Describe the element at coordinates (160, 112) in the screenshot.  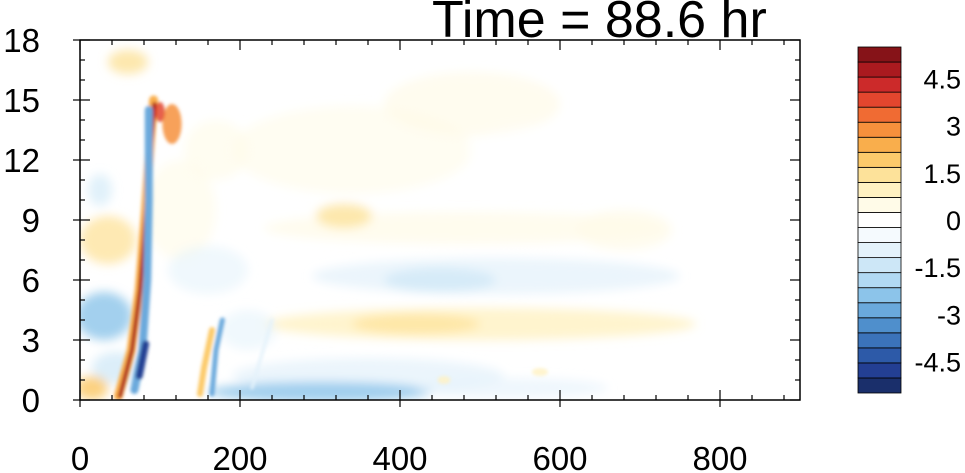
I see `upper-positive-peak` at that location.